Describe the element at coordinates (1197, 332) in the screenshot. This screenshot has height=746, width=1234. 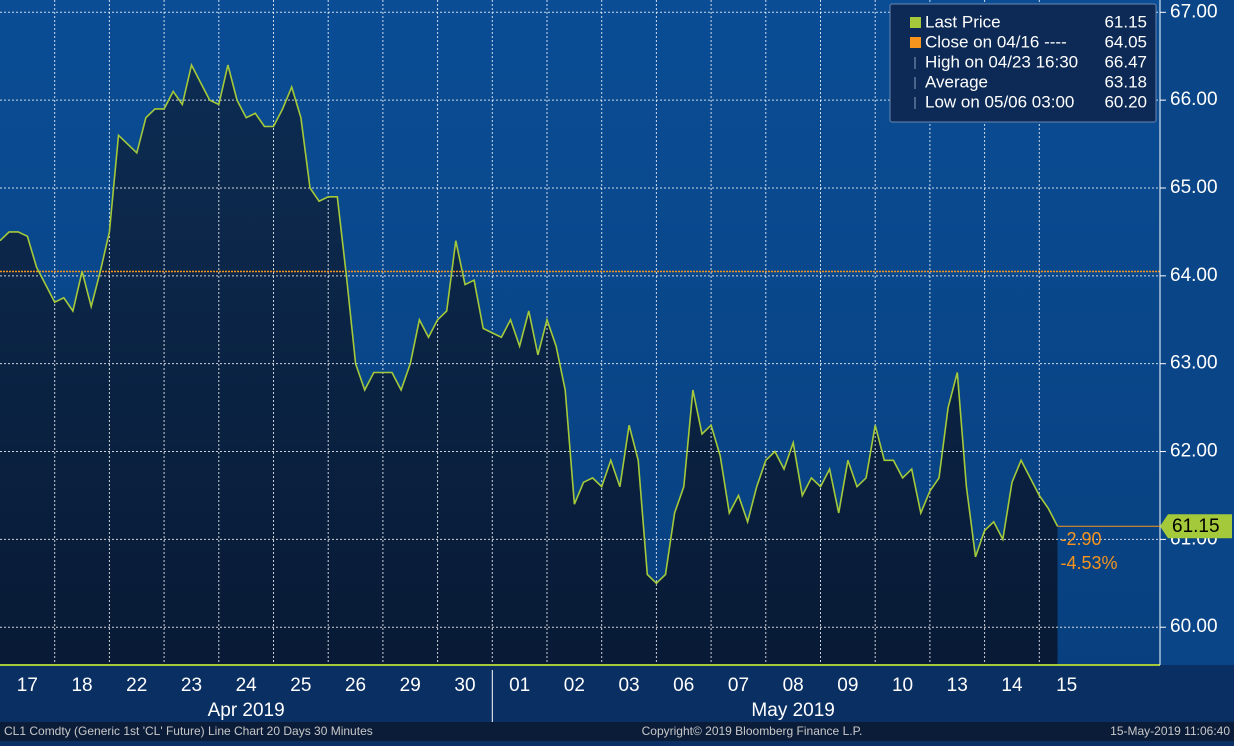
I see `y-axis-background` at that location.